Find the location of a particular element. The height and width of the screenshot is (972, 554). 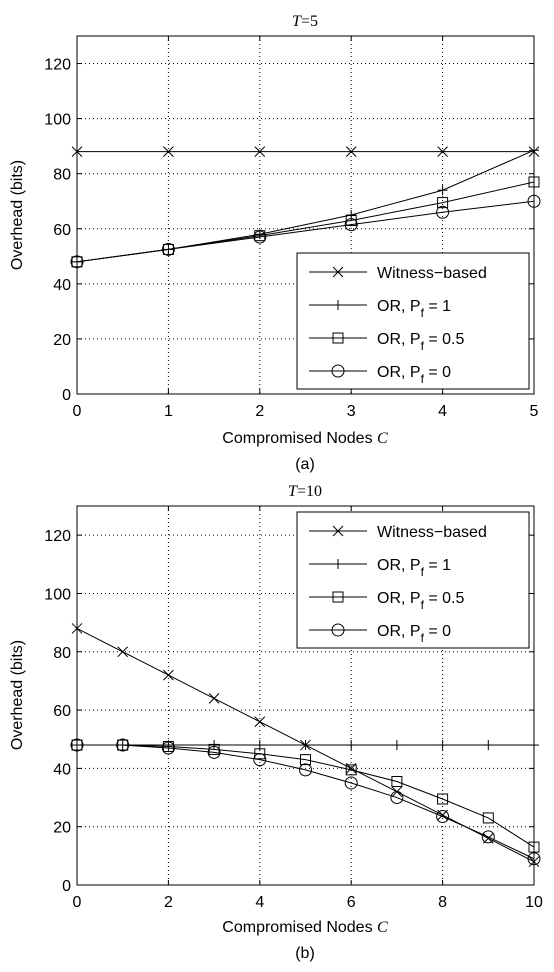

chart-a-legend-box is located at coordinates (413, 321).